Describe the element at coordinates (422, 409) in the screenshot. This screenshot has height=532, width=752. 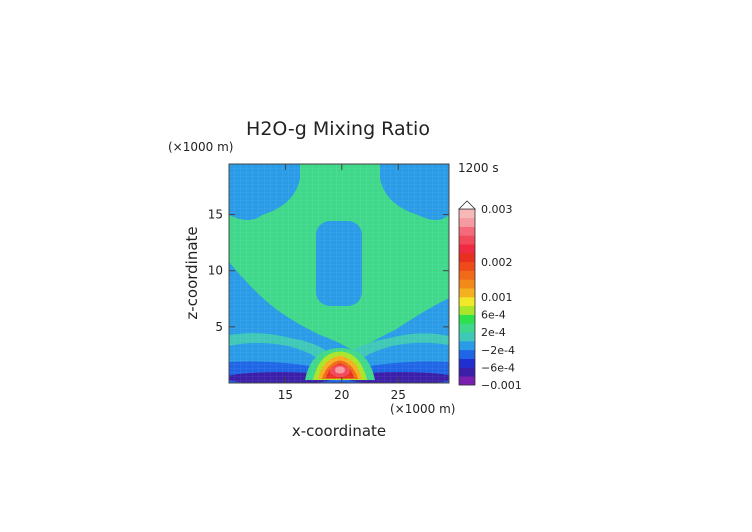
I see `x-unit-label: (×1000 m)` at that location.